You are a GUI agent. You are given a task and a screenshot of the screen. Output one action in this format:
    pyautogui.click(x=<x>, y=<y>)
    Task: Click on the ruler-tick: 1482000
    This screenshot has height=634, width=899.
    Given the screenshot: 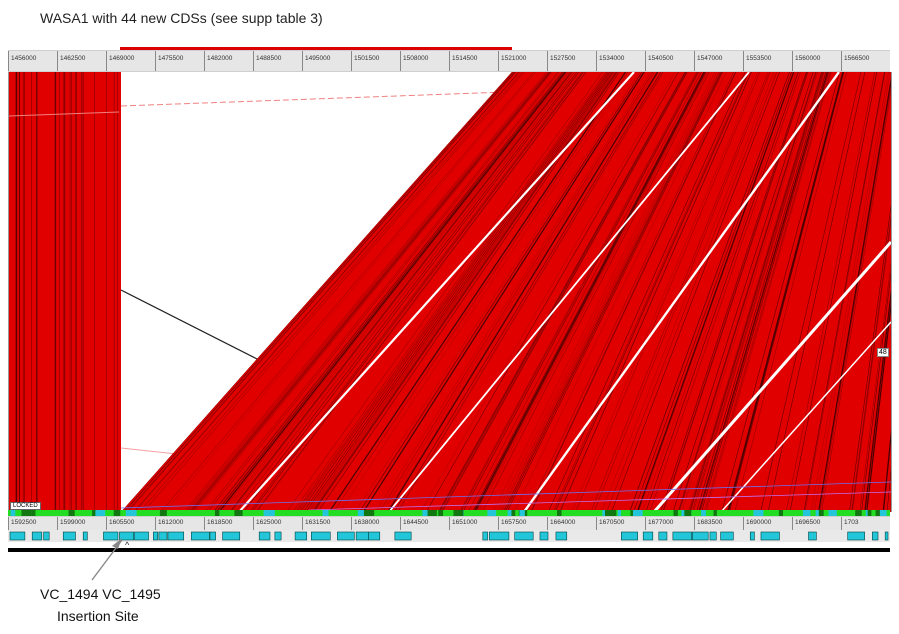 What is the action you would take?
    pyautogui.click(x=218, y=61)
    